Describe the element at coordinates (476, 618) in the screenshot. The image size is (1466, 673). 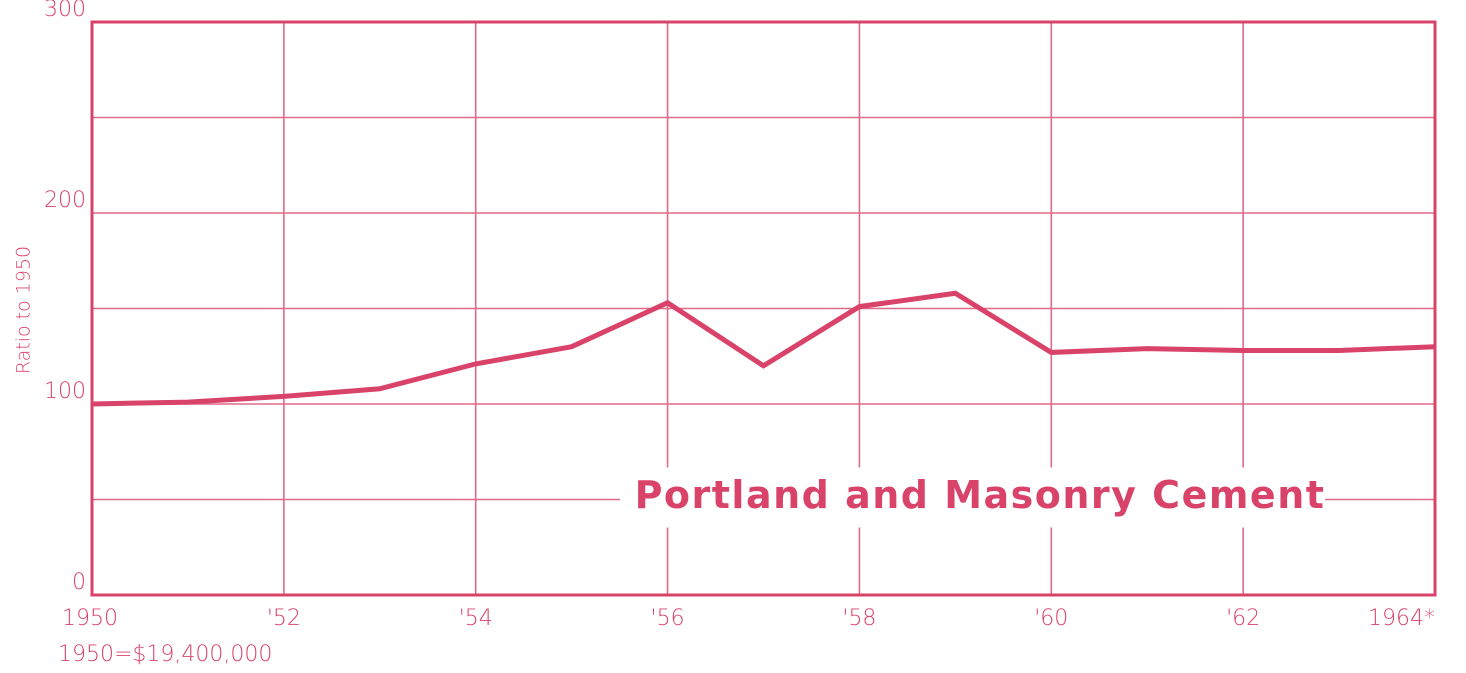
I see `x-tick-label: '54` at that location.